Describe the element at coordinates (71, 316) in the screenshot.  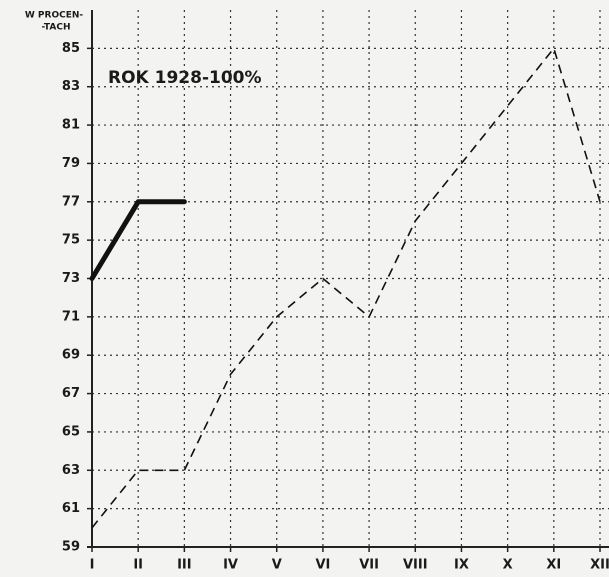
I see `y-tick-label: 71` at that location.